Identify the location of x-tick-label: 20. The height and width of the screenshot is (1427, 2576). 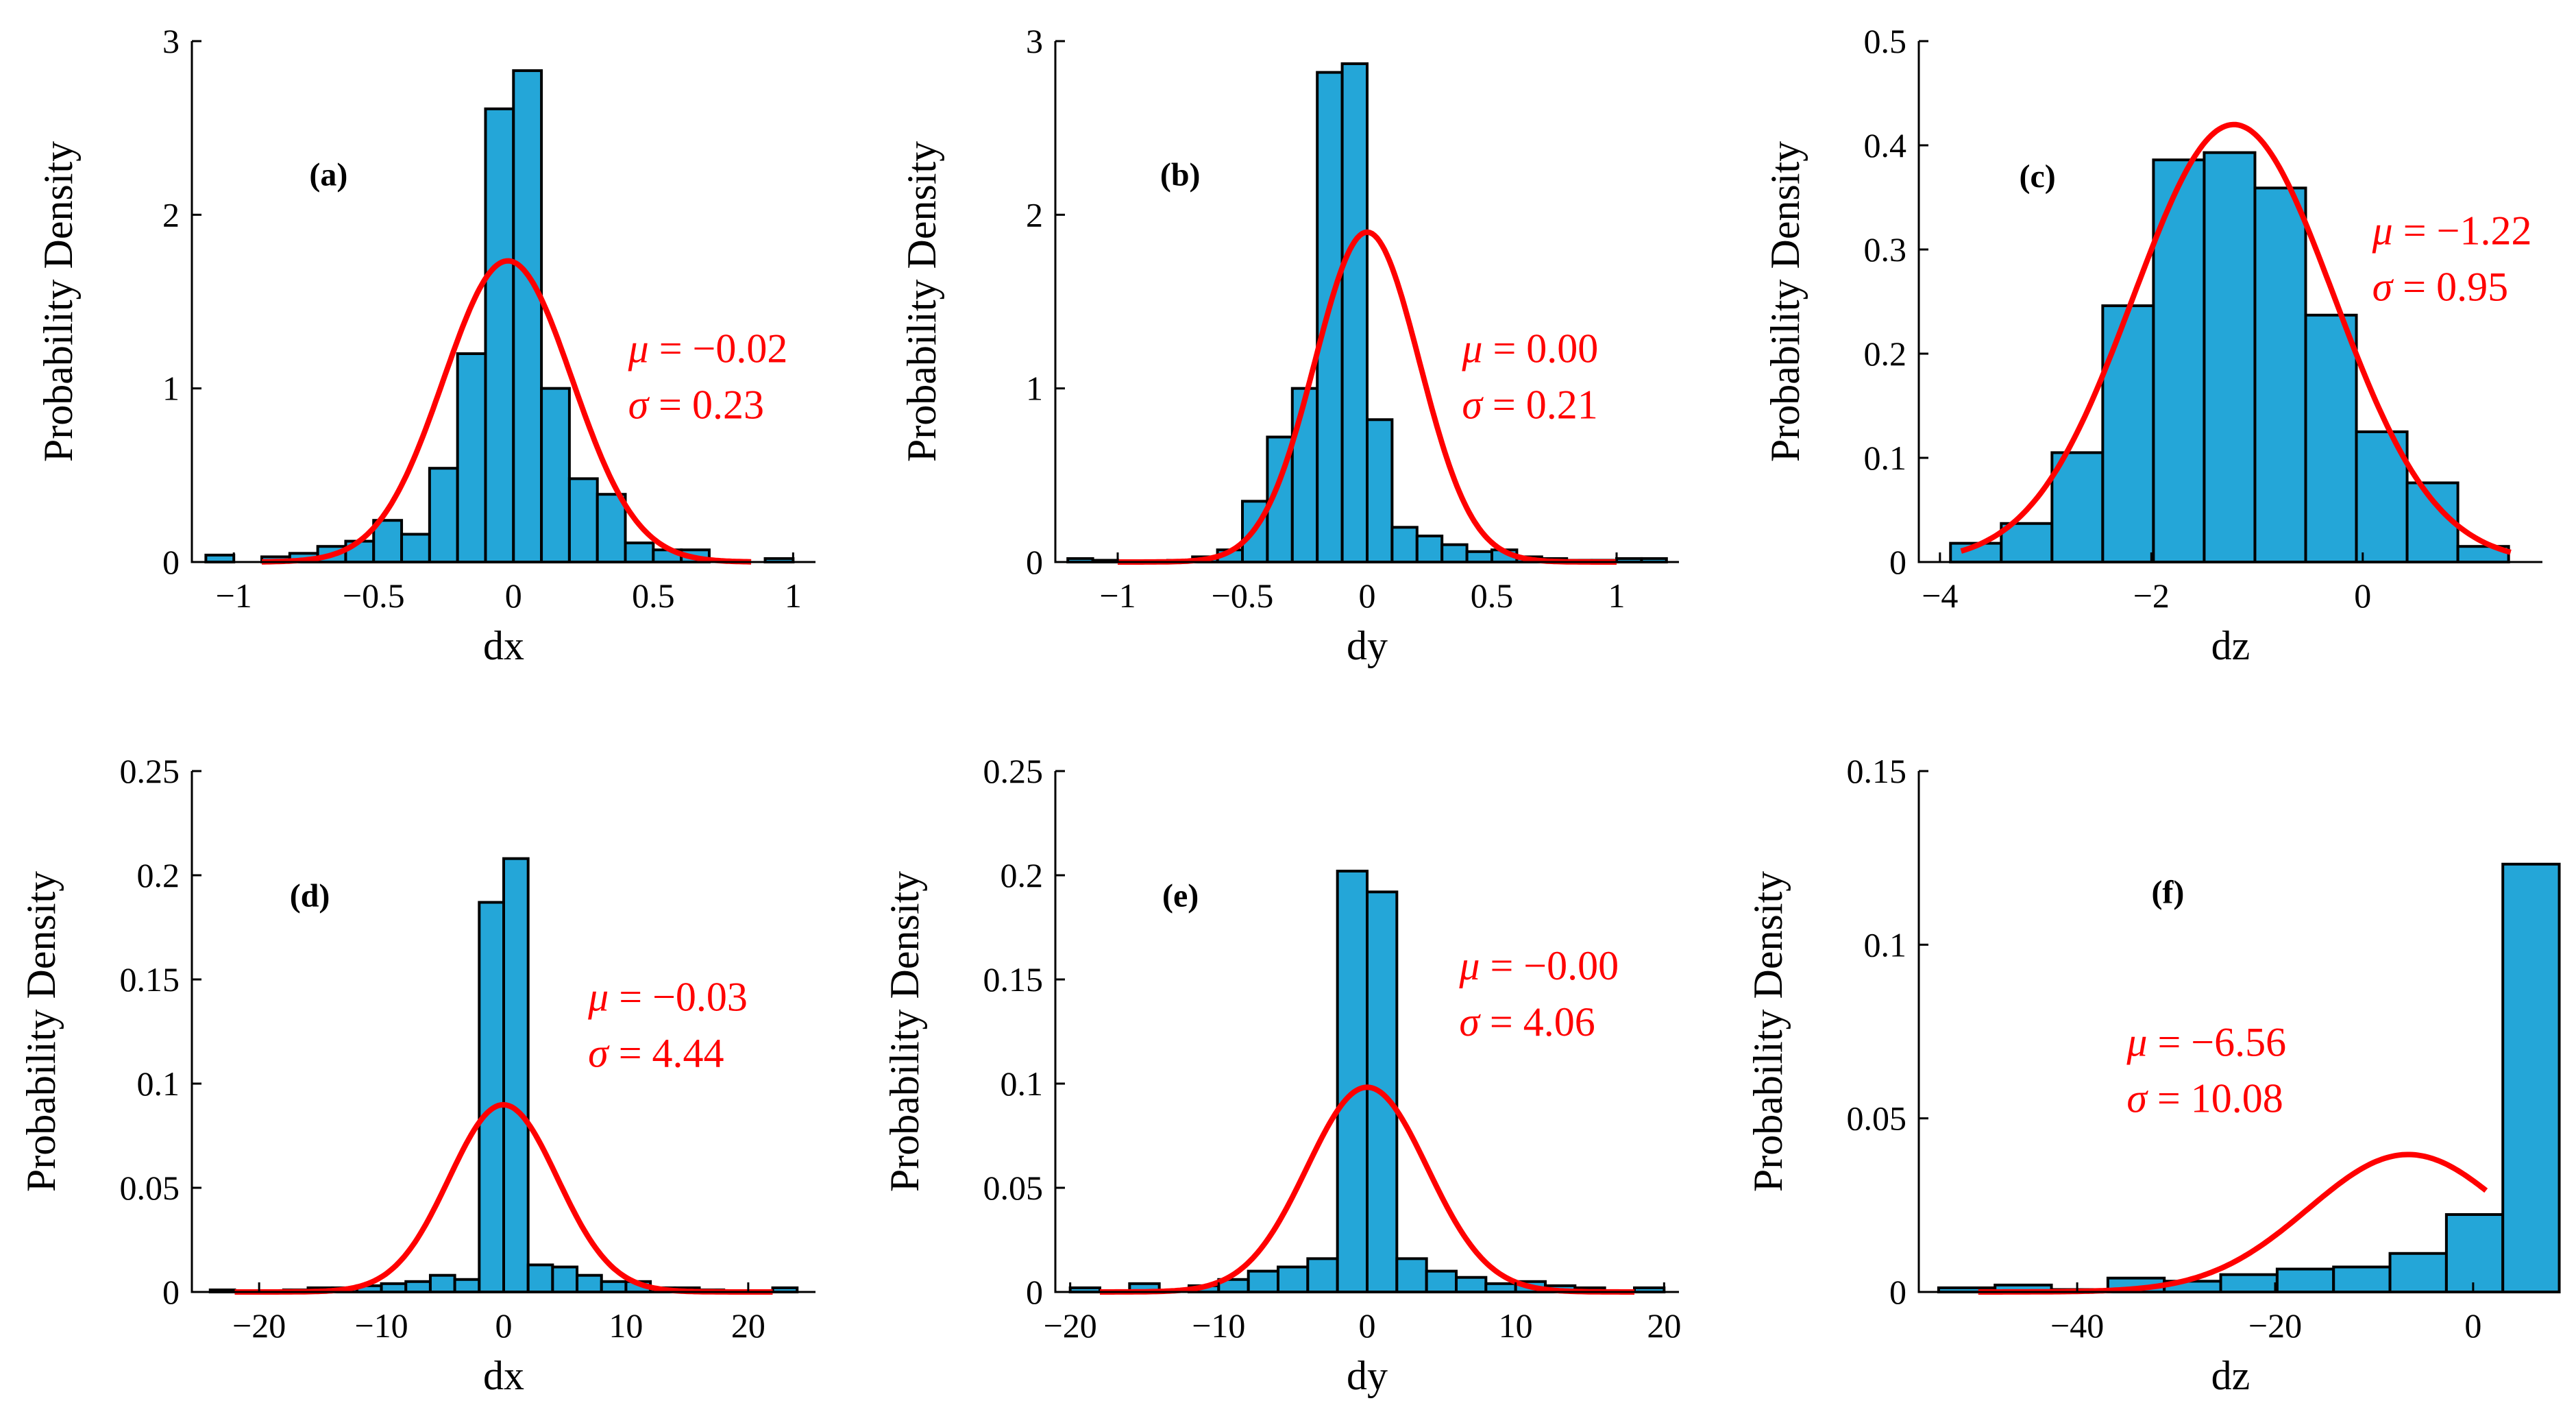
(1664, 1325).